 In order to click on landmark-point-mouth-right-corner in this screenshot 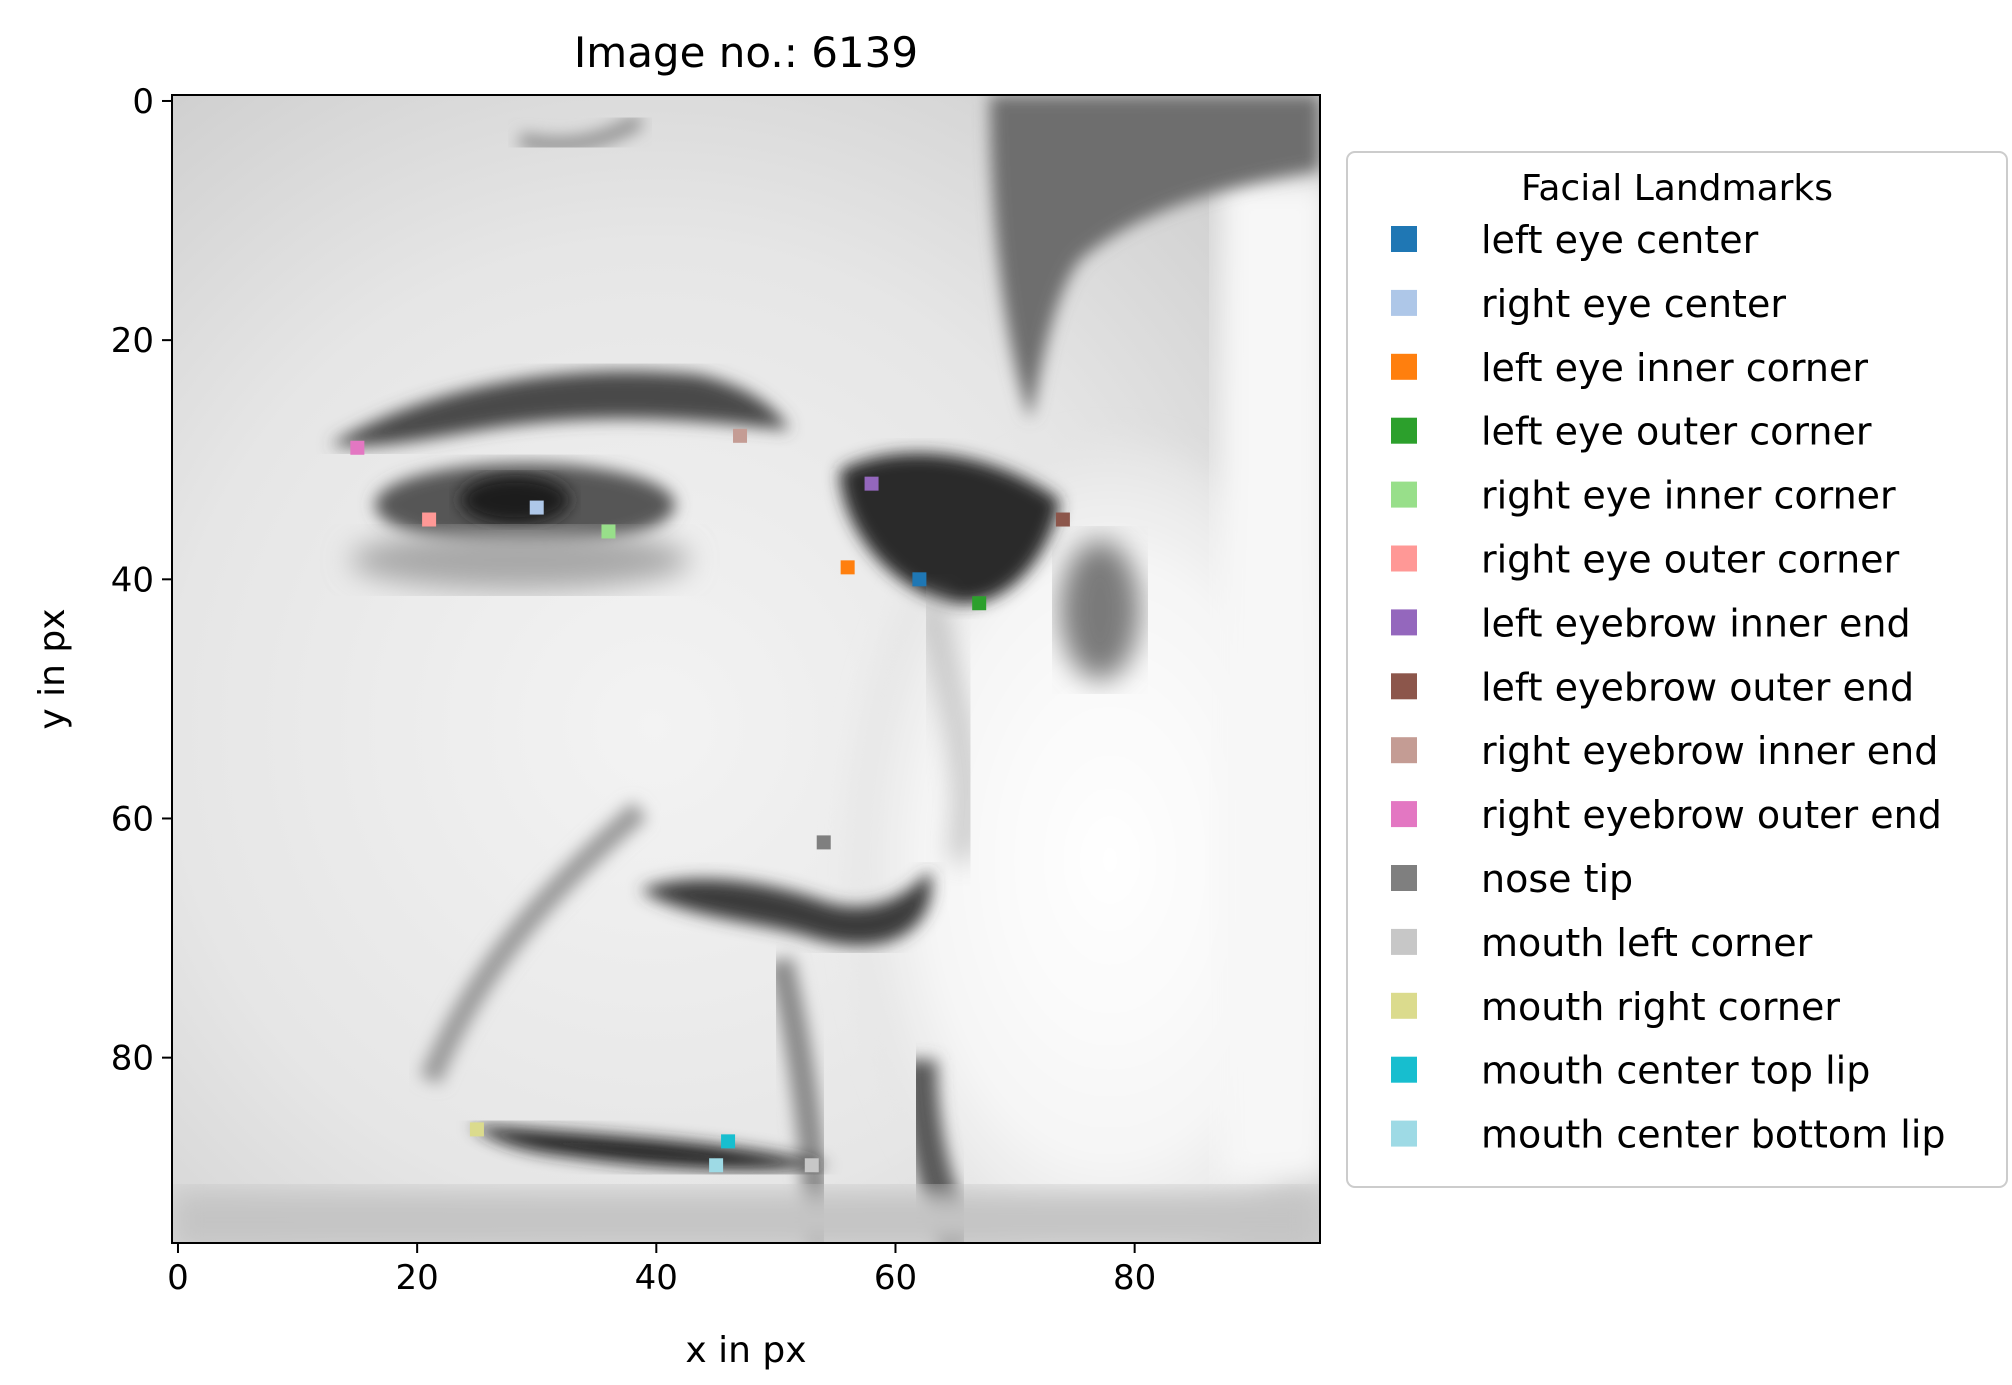, I will do `click(476, 1129)`.